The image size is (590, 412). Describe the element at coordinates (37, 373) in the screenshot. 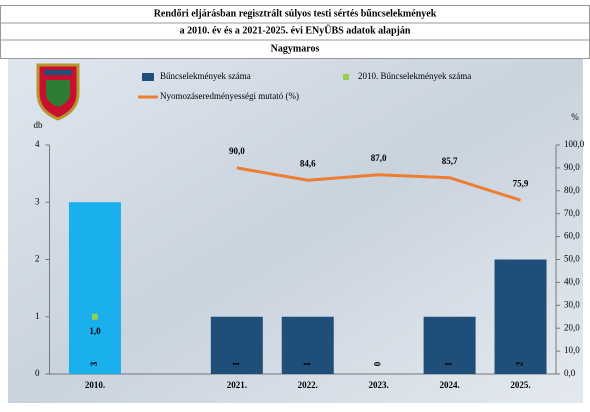

I see `y-tick-label: 0` at that location.